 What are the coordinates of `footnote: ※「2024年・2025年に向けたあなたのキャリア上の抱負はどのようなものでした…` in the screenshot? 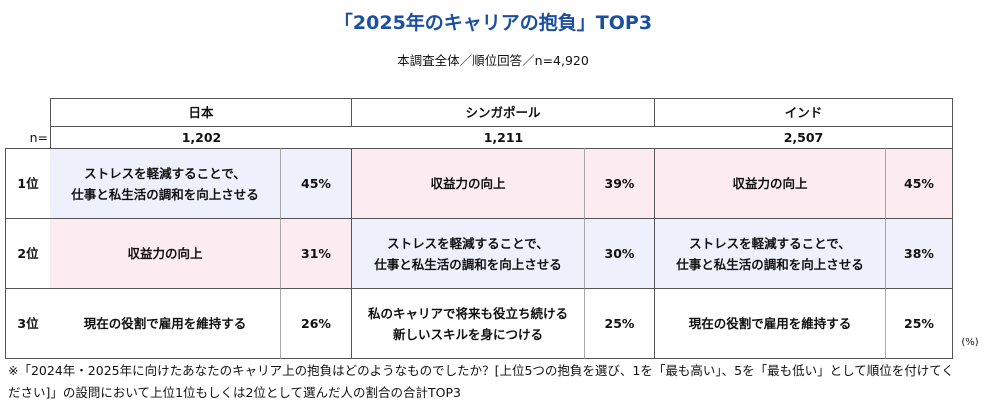 It's located at (481, 381).